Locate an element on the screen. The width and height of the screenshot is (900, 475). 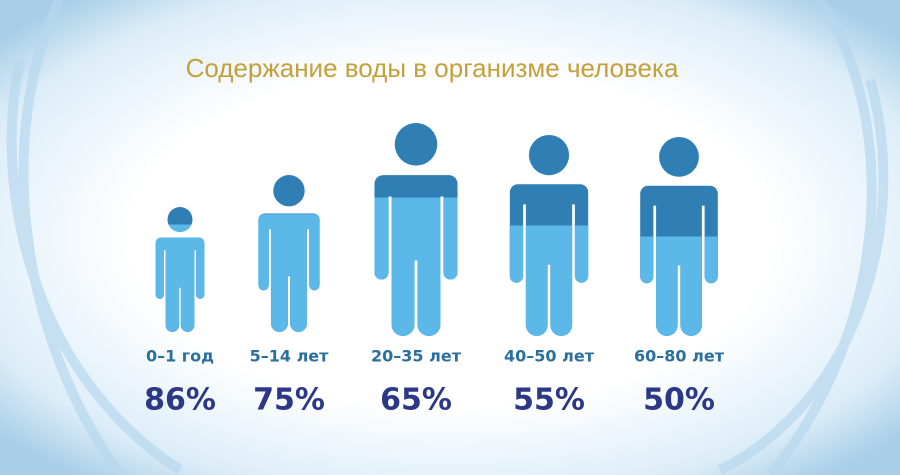
category-label: 60–80 лет is located at coordinates (679, 356).